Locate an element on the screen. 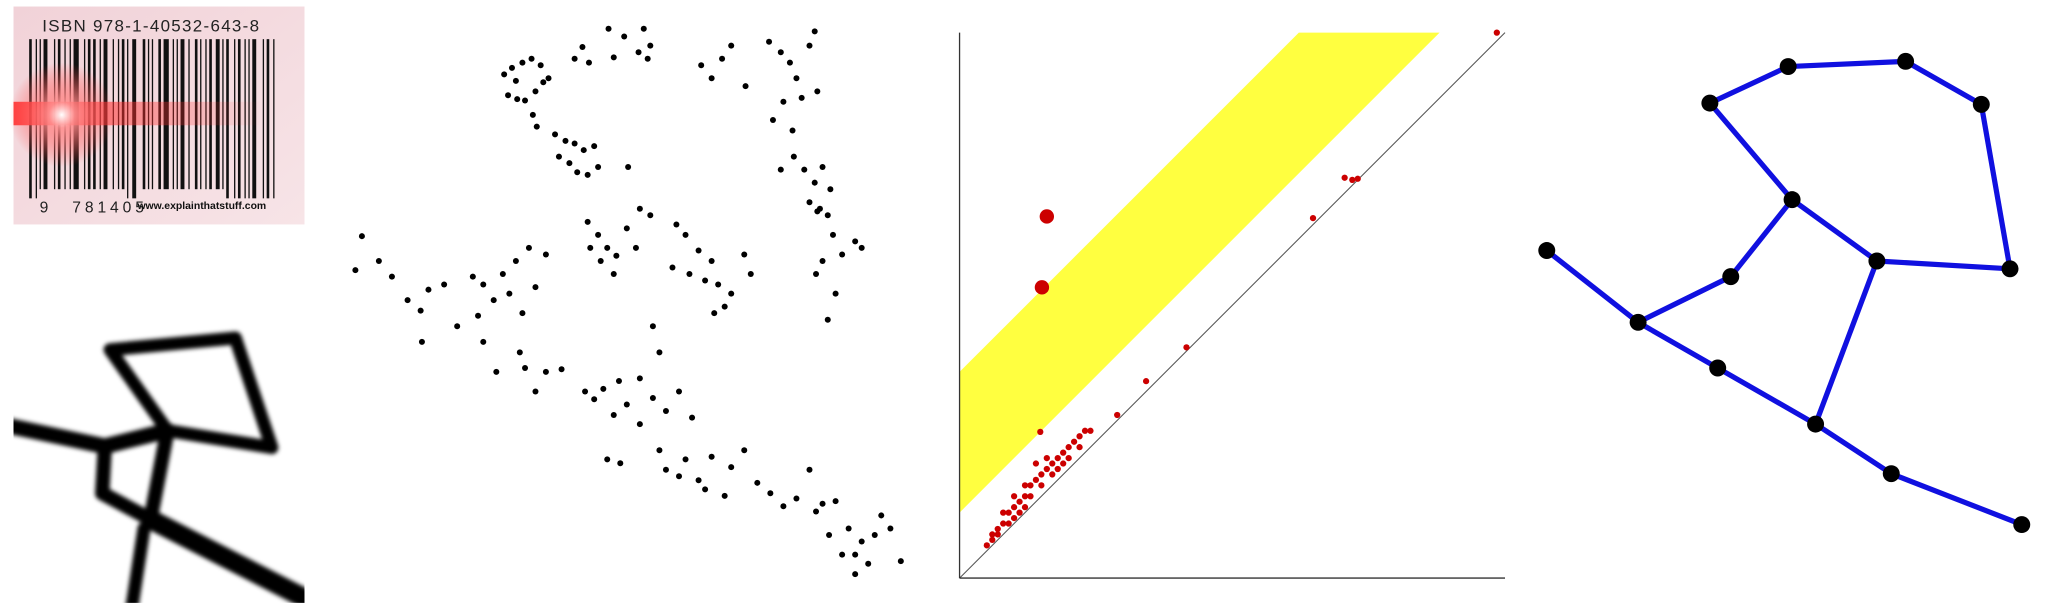  laser-flare is located at coordinates (61, 115).